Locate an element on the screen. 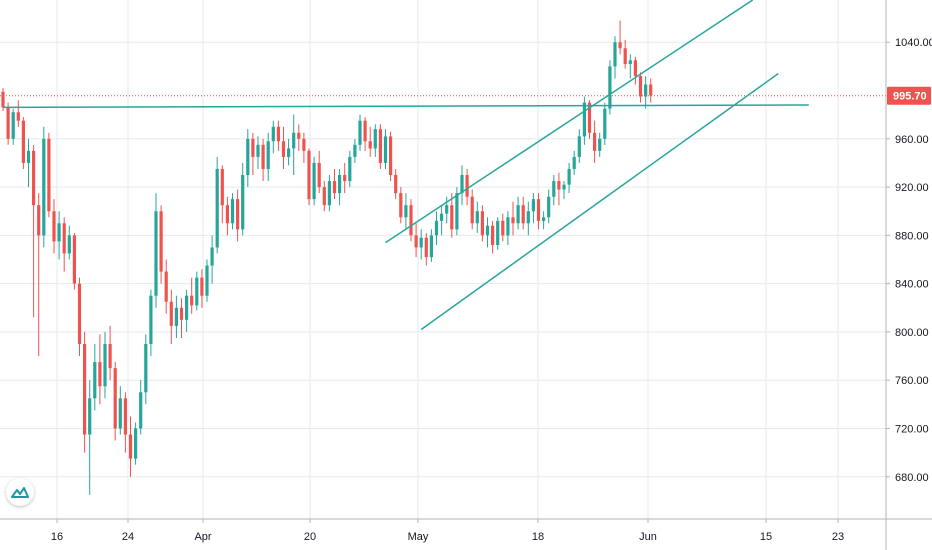  y-tick-label: 760.00 is located at coordinates (912, 381).